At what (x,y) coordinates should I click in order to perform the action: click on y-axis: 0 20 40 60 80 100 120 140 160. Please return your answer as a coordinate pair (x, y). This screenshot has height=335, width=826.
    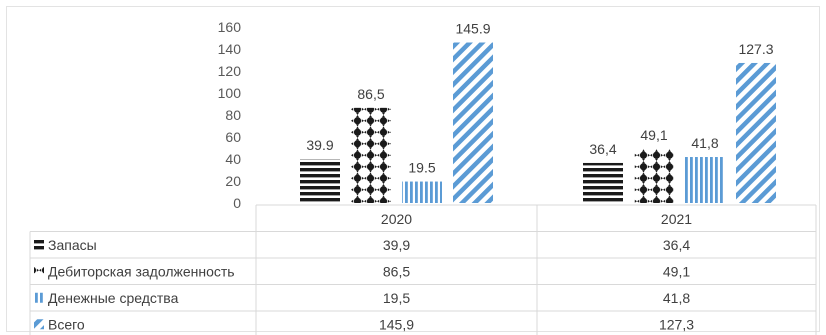
    Looking at the image, I should click on (230, 115).